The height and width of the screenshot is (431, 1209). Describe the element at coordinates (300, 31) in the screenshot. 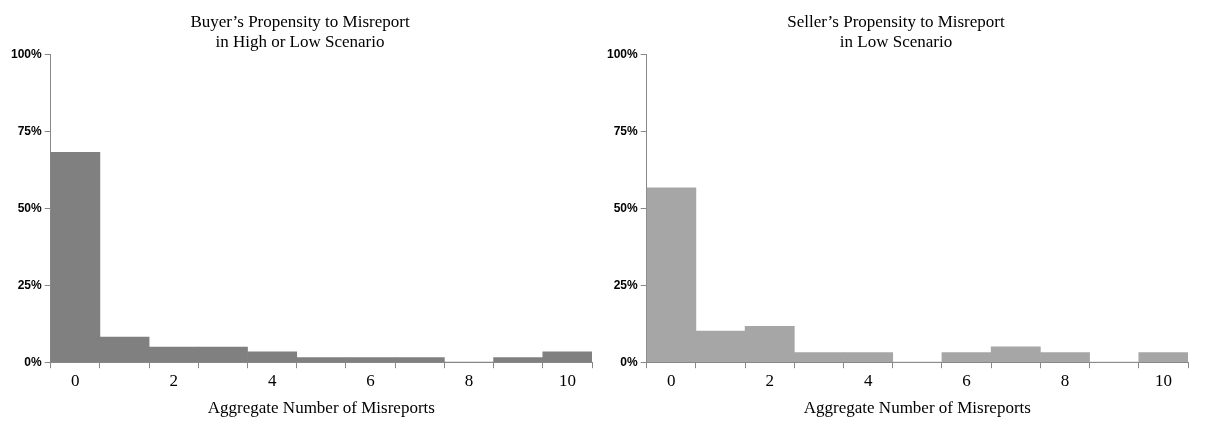

I see `chart-title: Buyer’s Propensity to Misreport in High or Low Scenario` at that location.